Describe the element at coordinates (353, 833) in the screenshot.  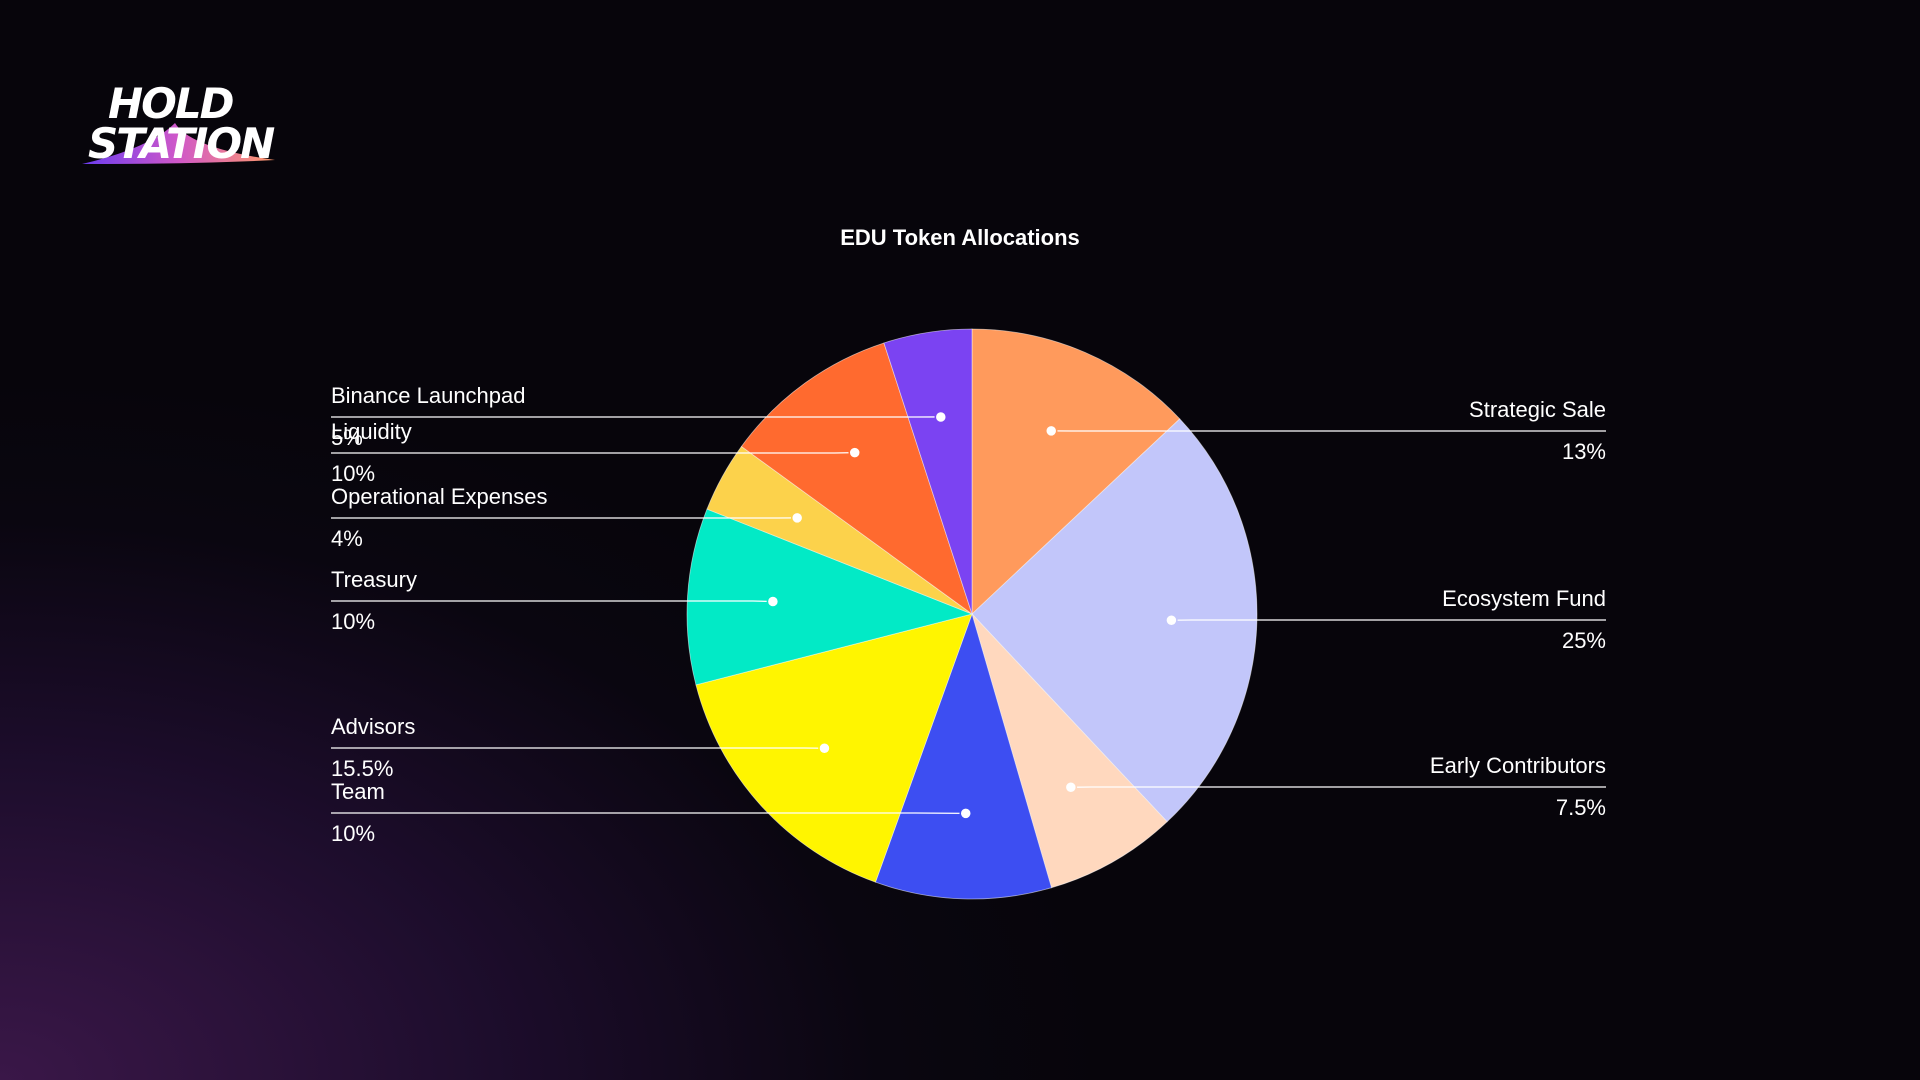
I see `label-value-team: 10%` at that location.